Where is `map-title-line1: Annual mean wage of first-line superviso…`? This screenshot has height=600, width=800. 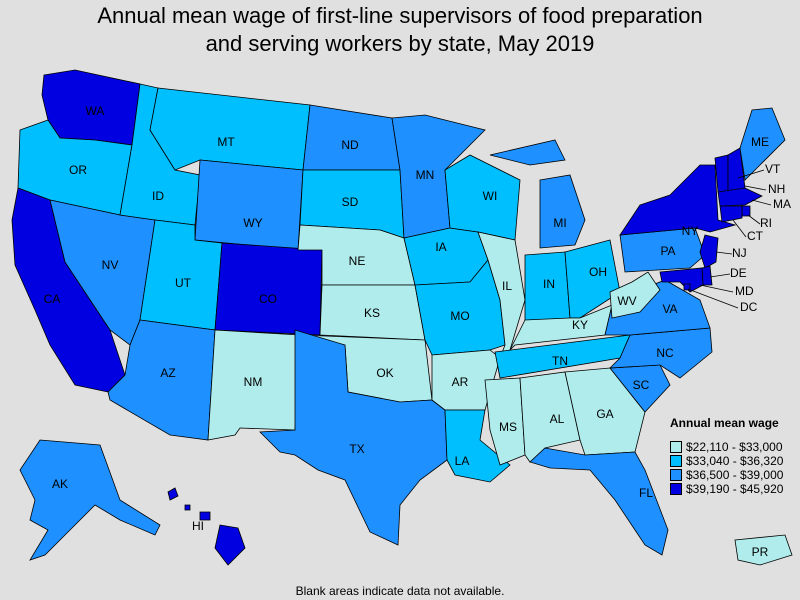
map-title-line1: Annual mean wage of first-line superviso… is located at coordinates (400, 15).